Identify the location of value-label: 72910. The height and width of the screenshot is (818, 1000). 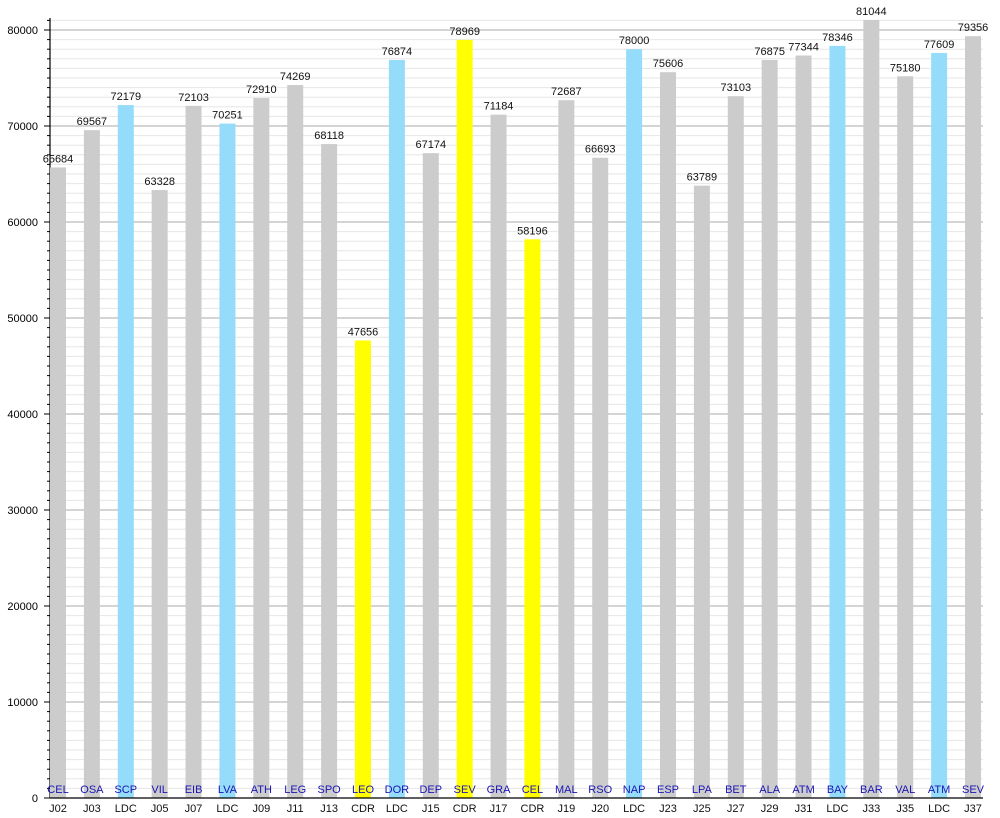
(261, 90).